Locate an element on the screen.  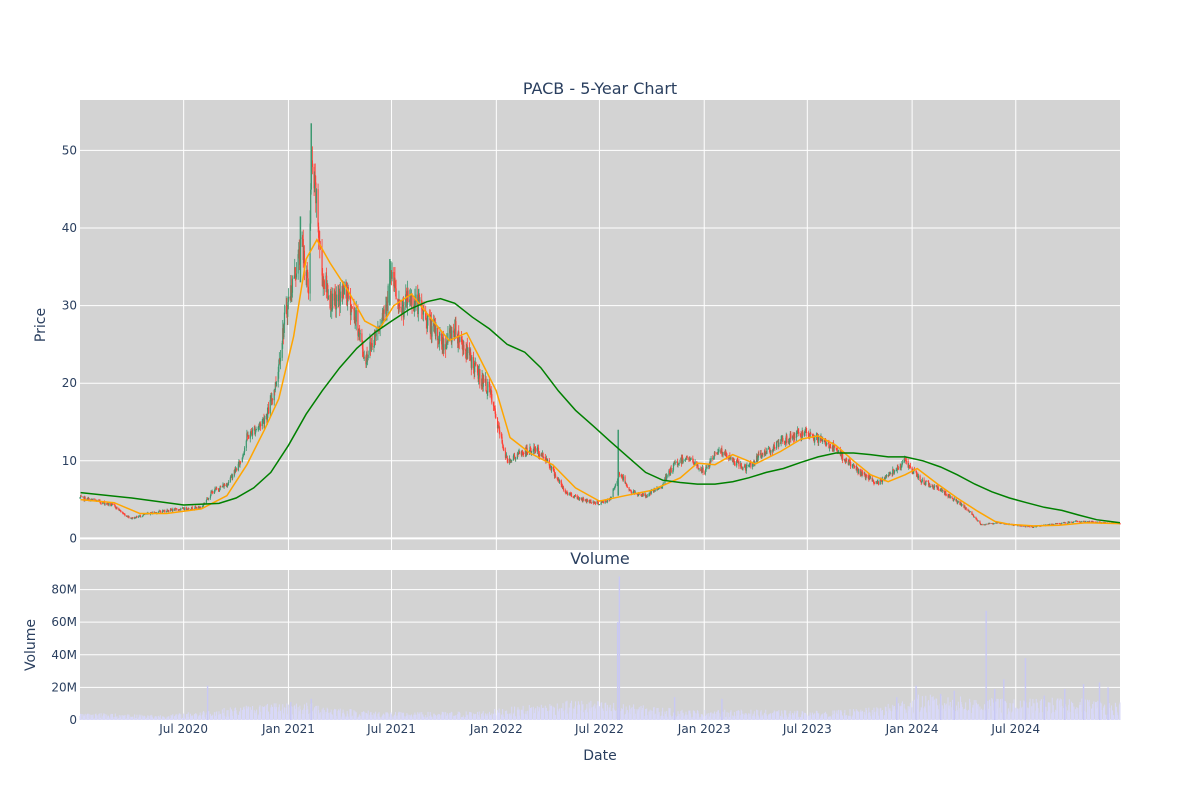
volume-spike is located at coordinates (986, 665).